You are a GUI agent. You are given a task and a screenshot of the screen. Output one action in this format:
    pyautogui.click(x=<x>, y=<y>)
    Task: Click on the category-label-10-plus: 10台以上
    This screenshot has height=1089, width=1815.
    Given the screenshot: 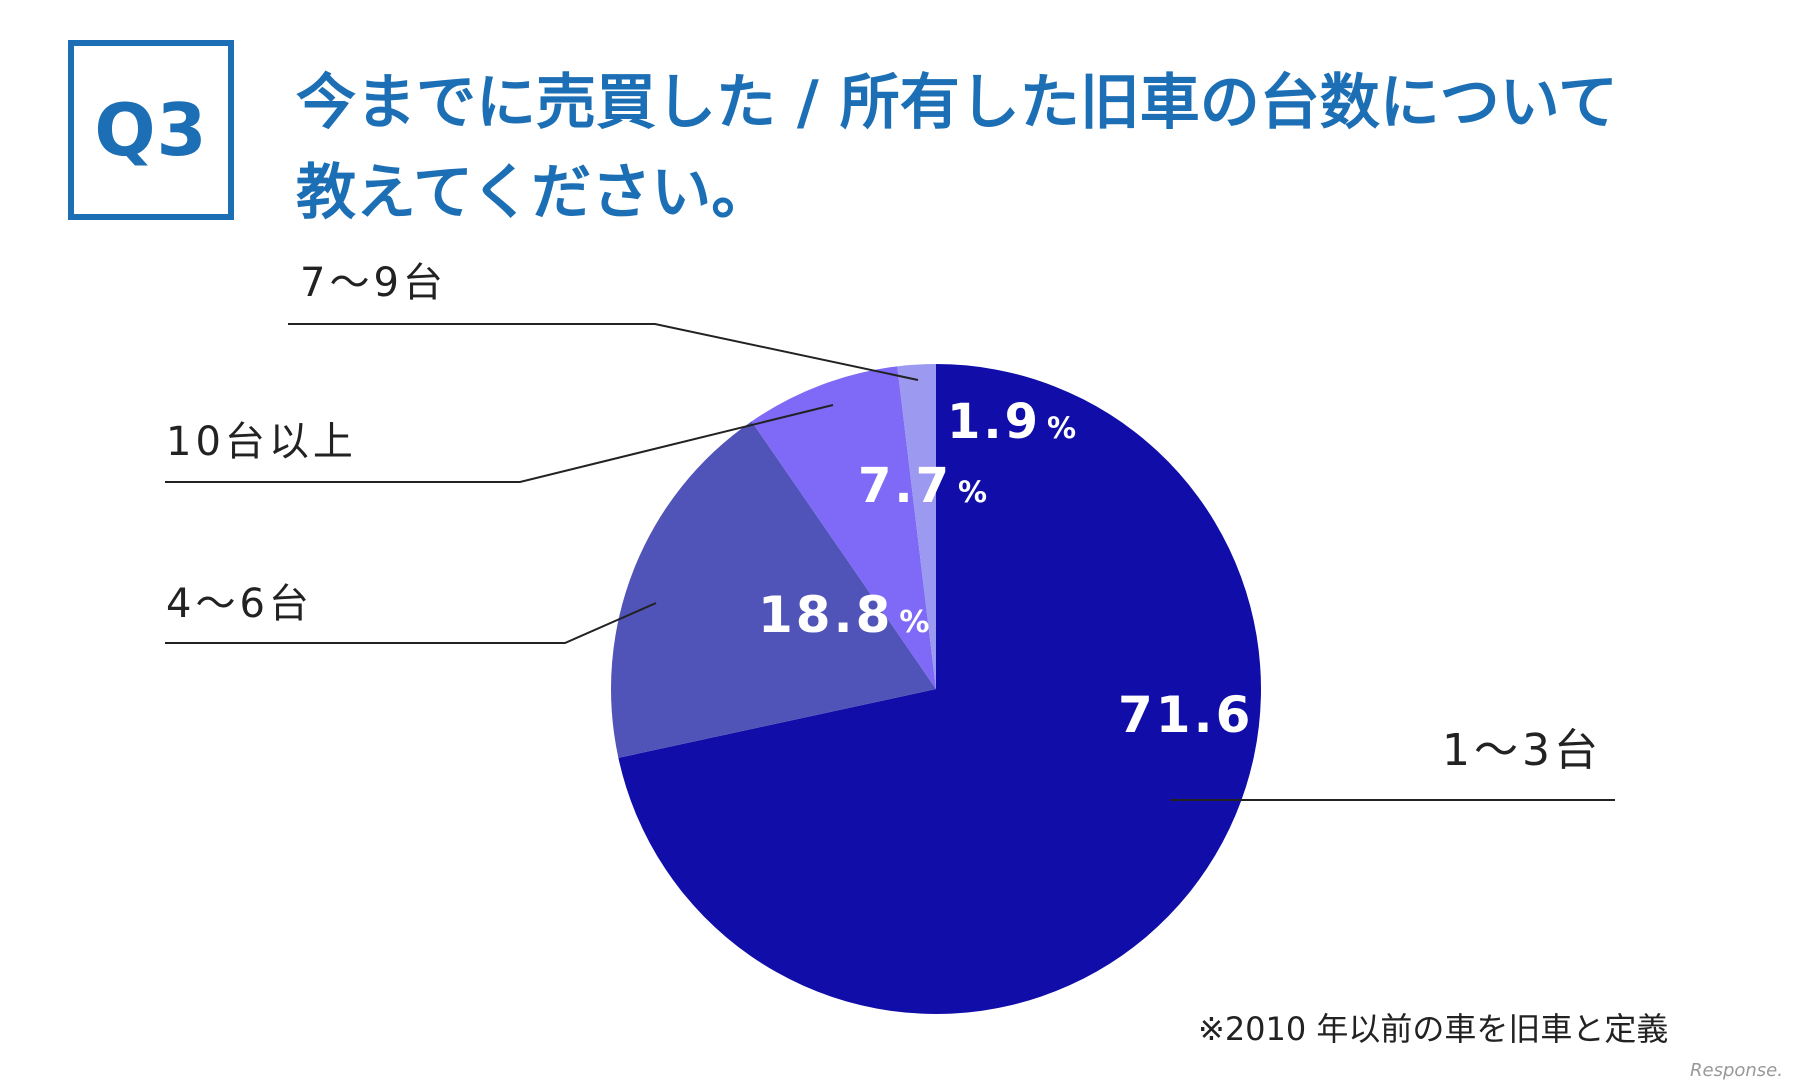 What is the action you would take?
    pyautogui.click(x=261, y=442)
    